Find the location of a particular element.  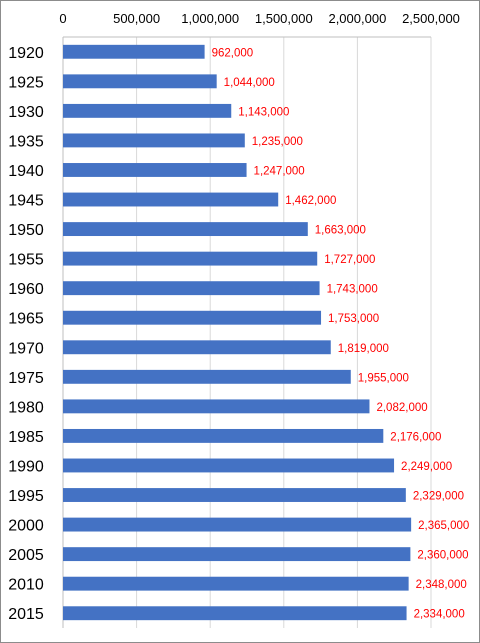

y-tick-label: 1925 is located at coordinates (26, 82).